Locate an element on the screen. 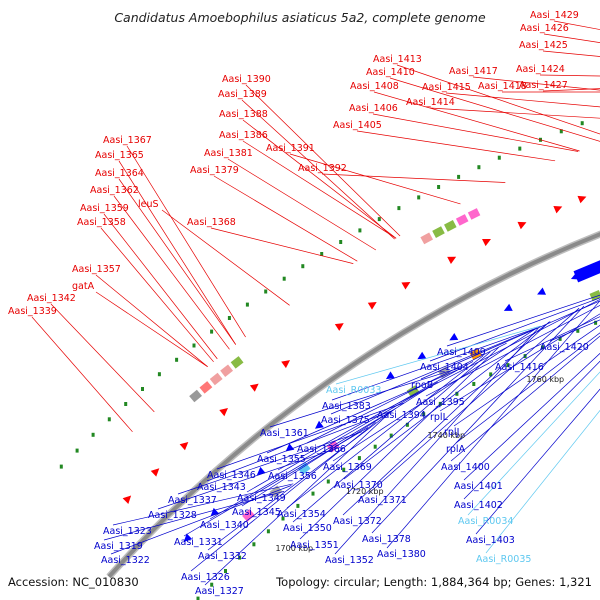 The image size is (600, 600). gene-label-forward: Aasi_1408 is located at coordinates (374, 86).